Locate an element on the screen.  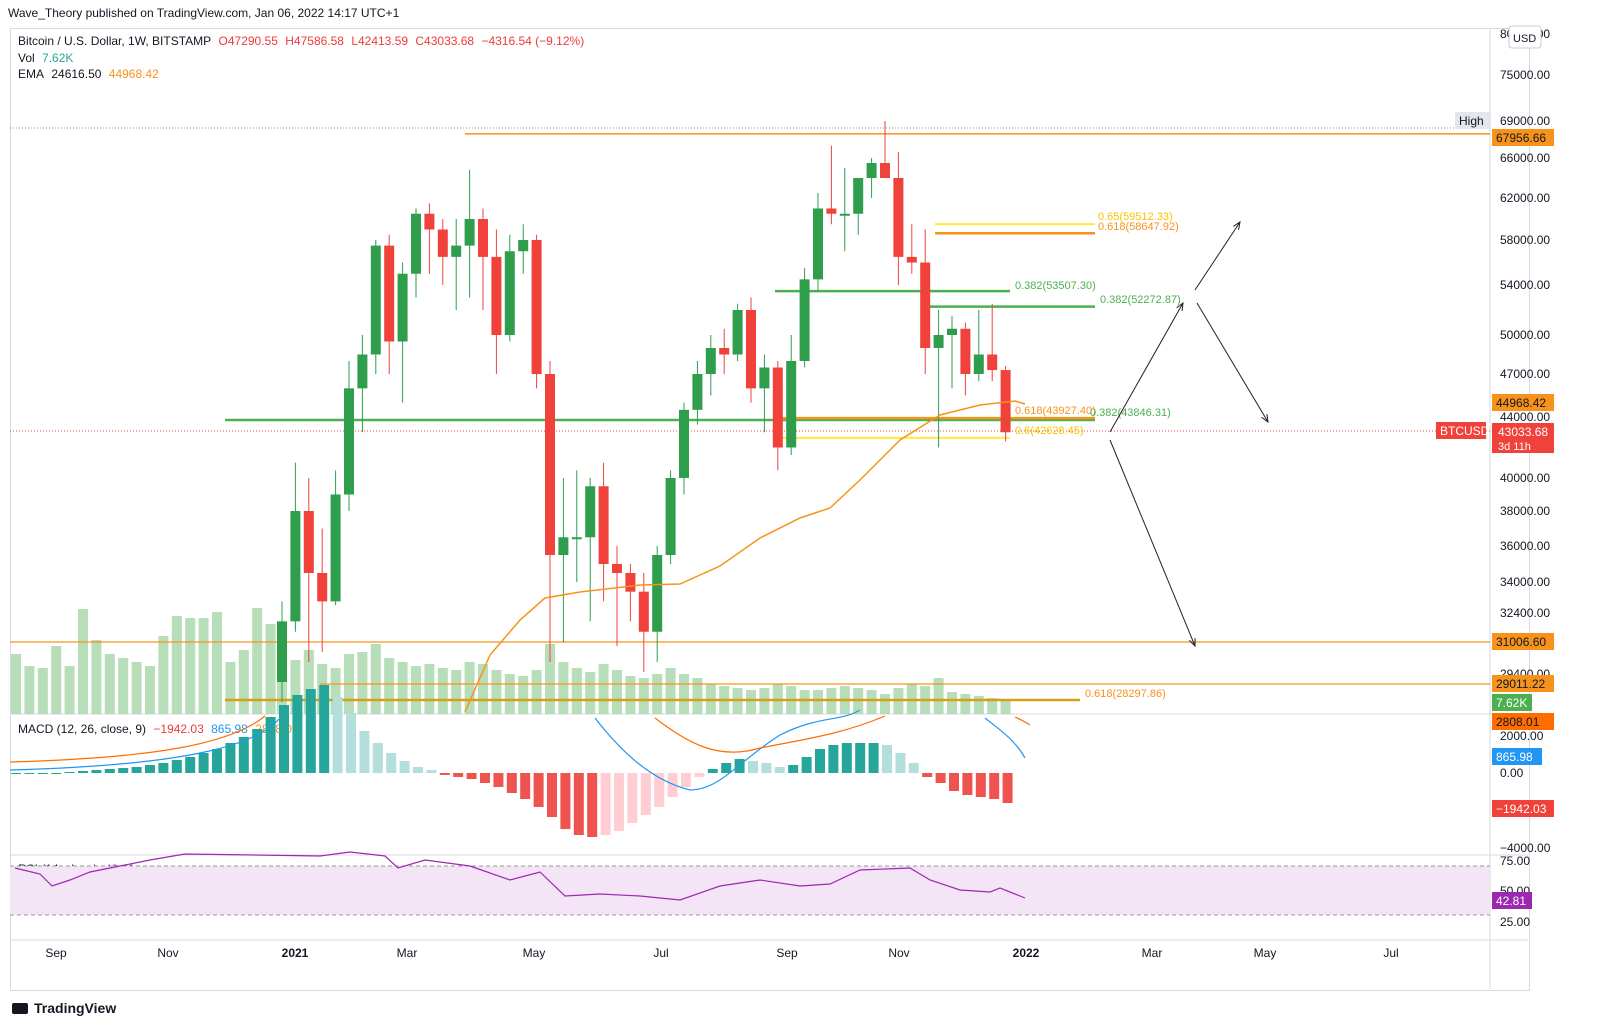
ema-label: EMA is located at coordinates (31, 74).